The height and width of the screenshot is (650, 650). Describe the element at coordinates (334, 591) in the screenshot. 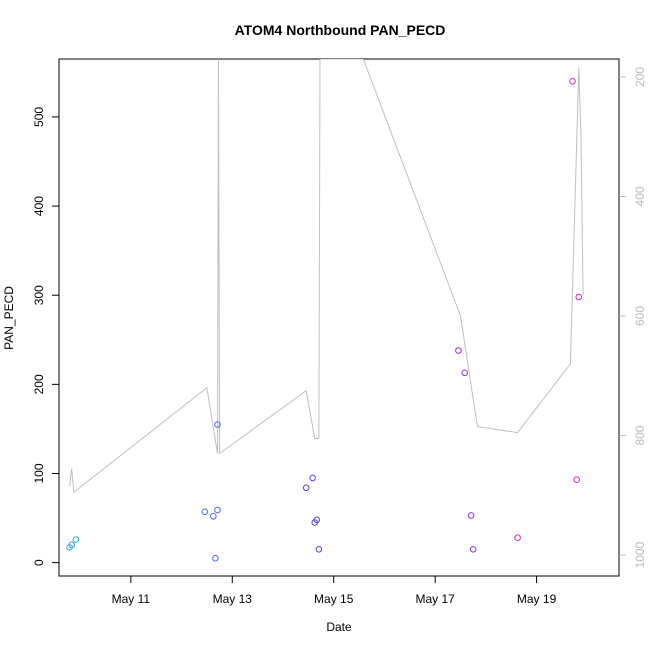

I see `x-axis: May 11 May 13 May 15 May 17 May 19` at that location.